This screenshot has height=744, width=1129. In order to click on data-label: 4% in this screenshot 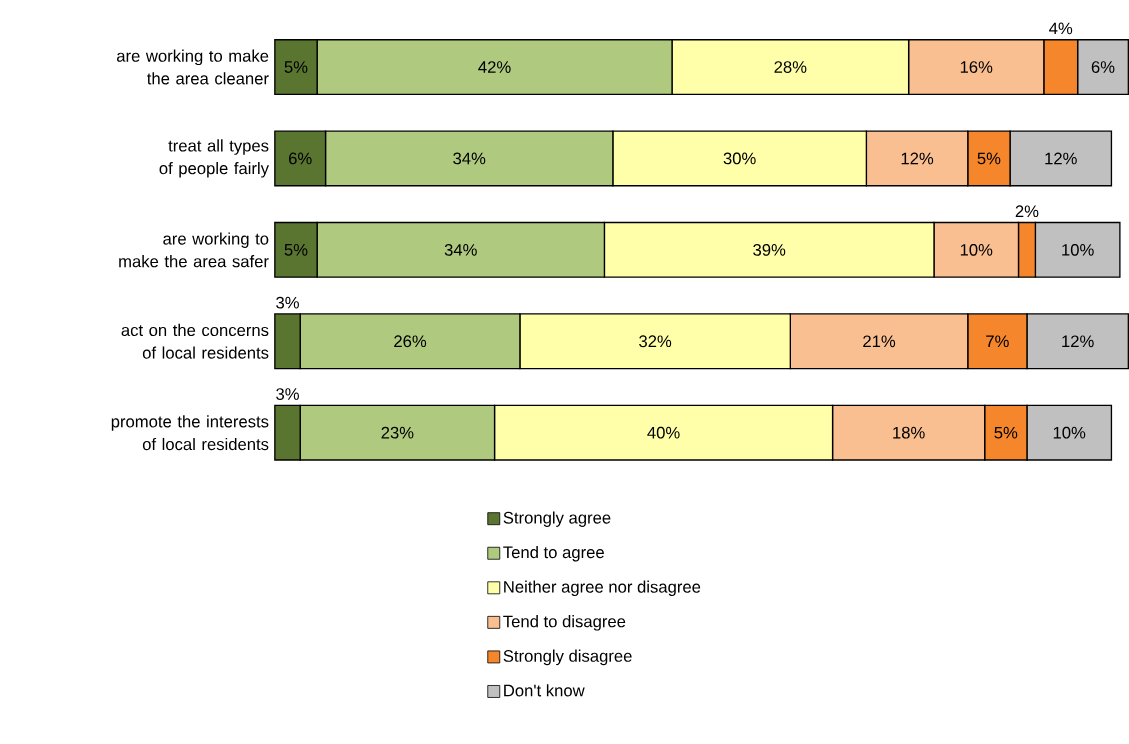, I will do `click(1061, 28)`.